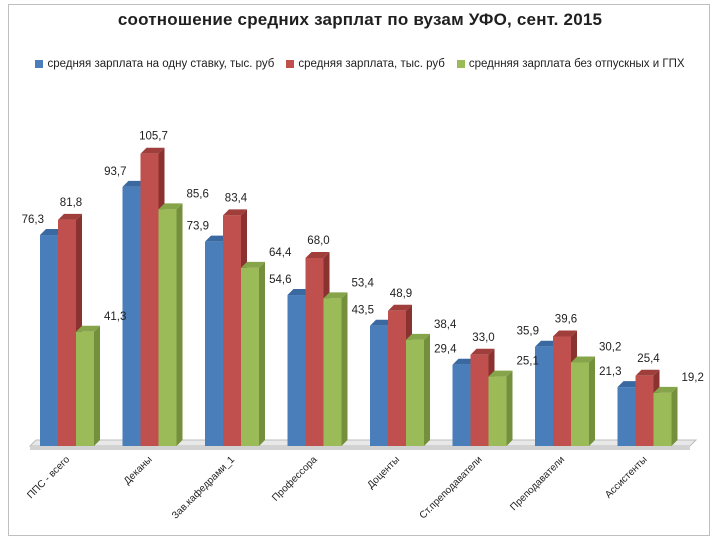 The width and height of the screenshot is (720, 540). What do you see at coordinates (648, 359) in the screenshot?
I see `data-label-average-8: 25,4` at bounding box center [648, 359].